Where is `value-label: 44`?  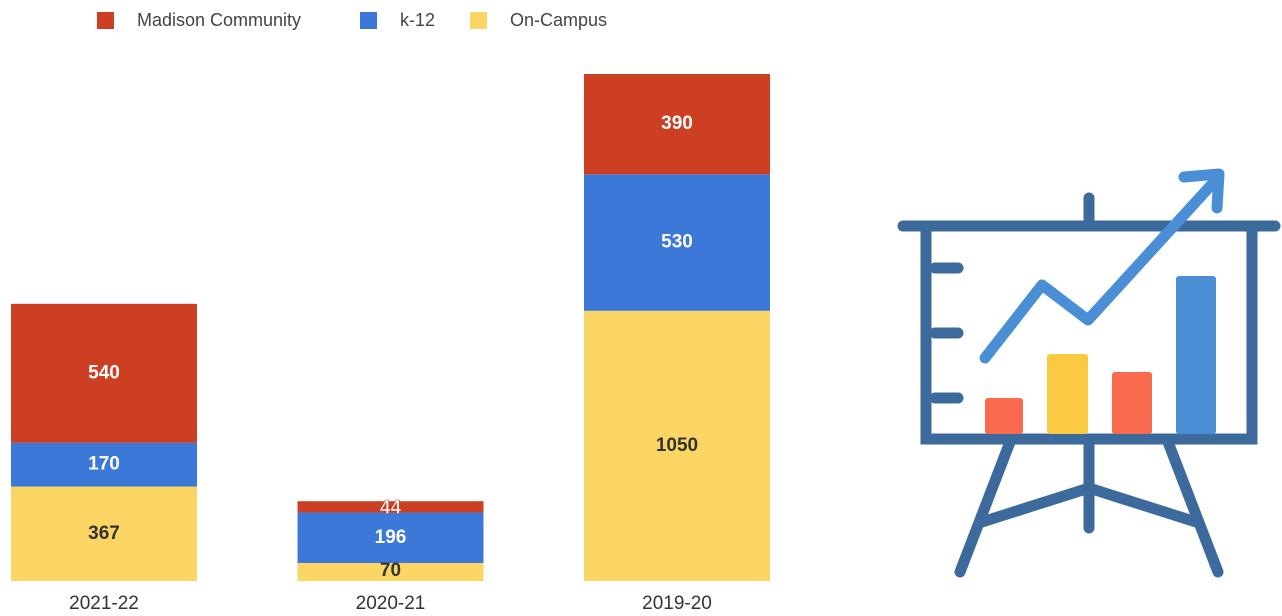
value-label: 44 is located at coordinates (391, 508).